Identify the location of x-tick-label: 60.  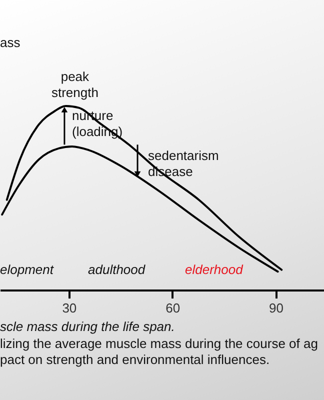
(173, 308).